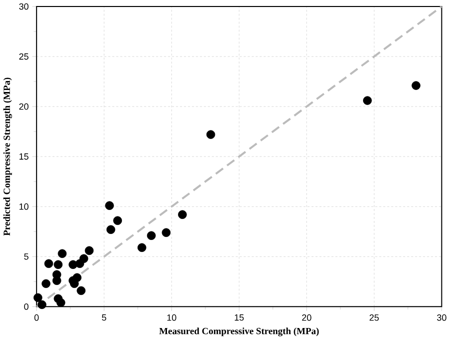  What do you see at coordinates (374, 317) in the screenshot?
I see `x-tick-label: 25` at bounding box center [374, 317].